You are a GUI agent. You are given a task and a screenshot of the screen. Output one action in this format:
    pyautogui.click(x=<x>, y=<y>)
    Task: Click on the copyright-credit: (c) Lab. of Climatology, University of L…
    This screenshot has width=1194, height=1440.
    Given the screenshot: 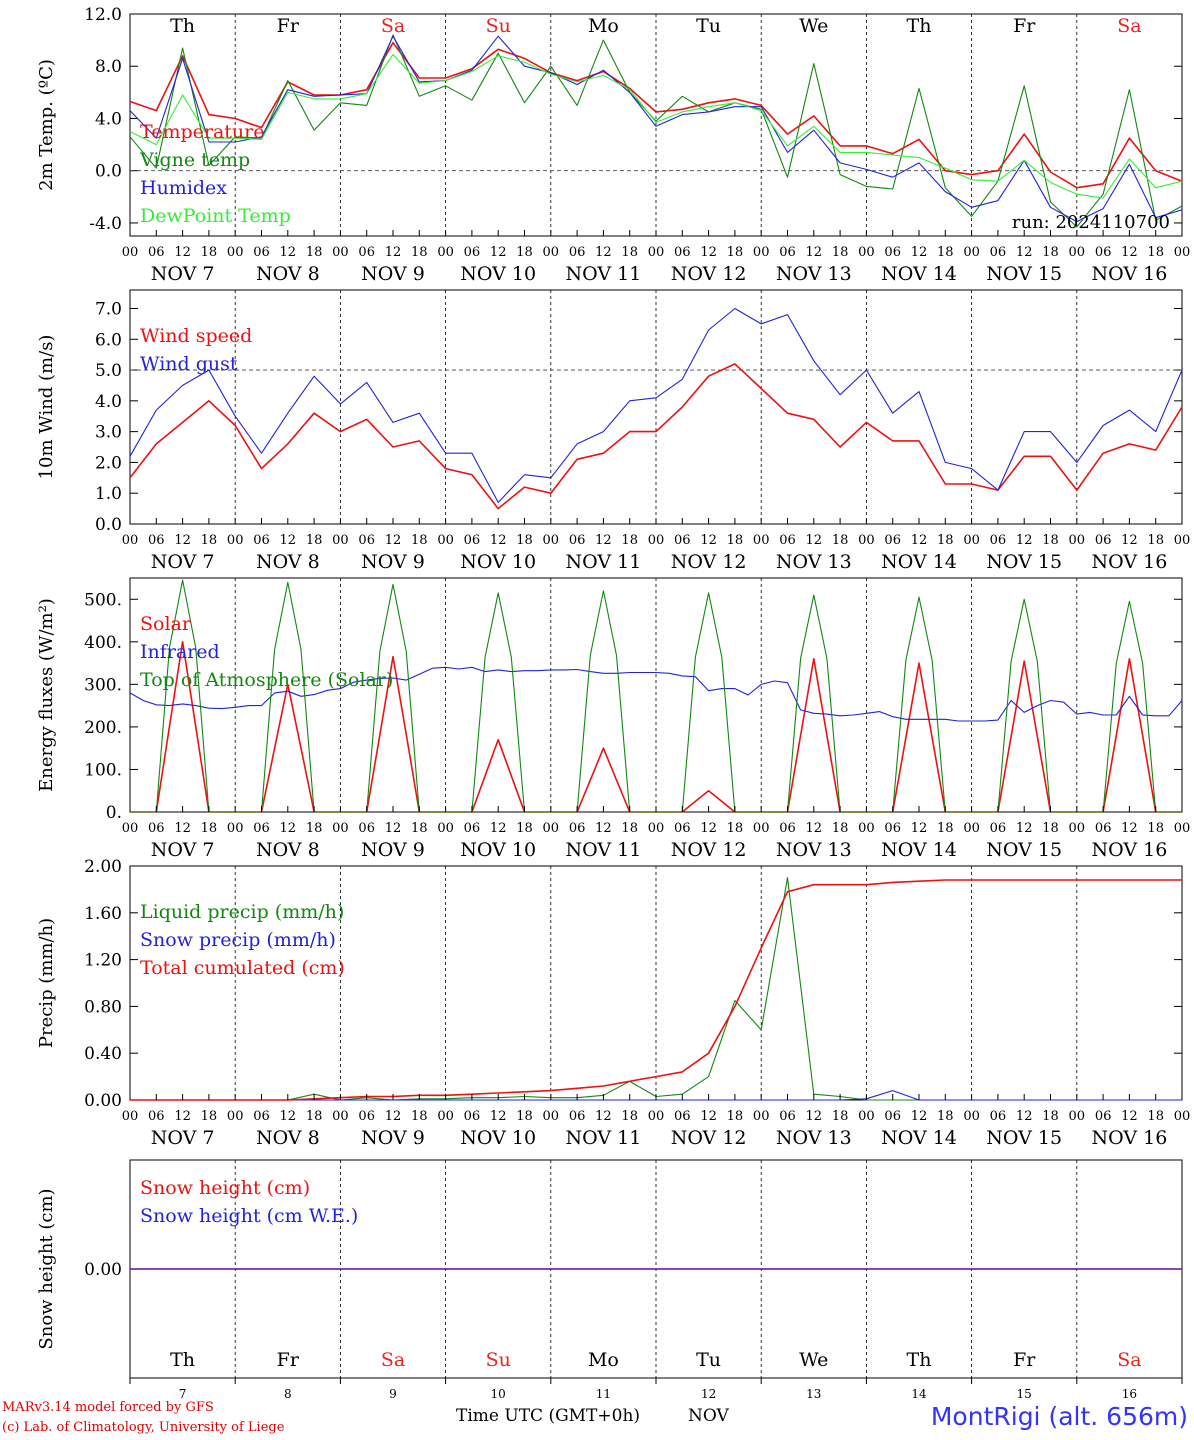 What is the action you would take?
    pyautogui.click(x=143, y=1427)
    